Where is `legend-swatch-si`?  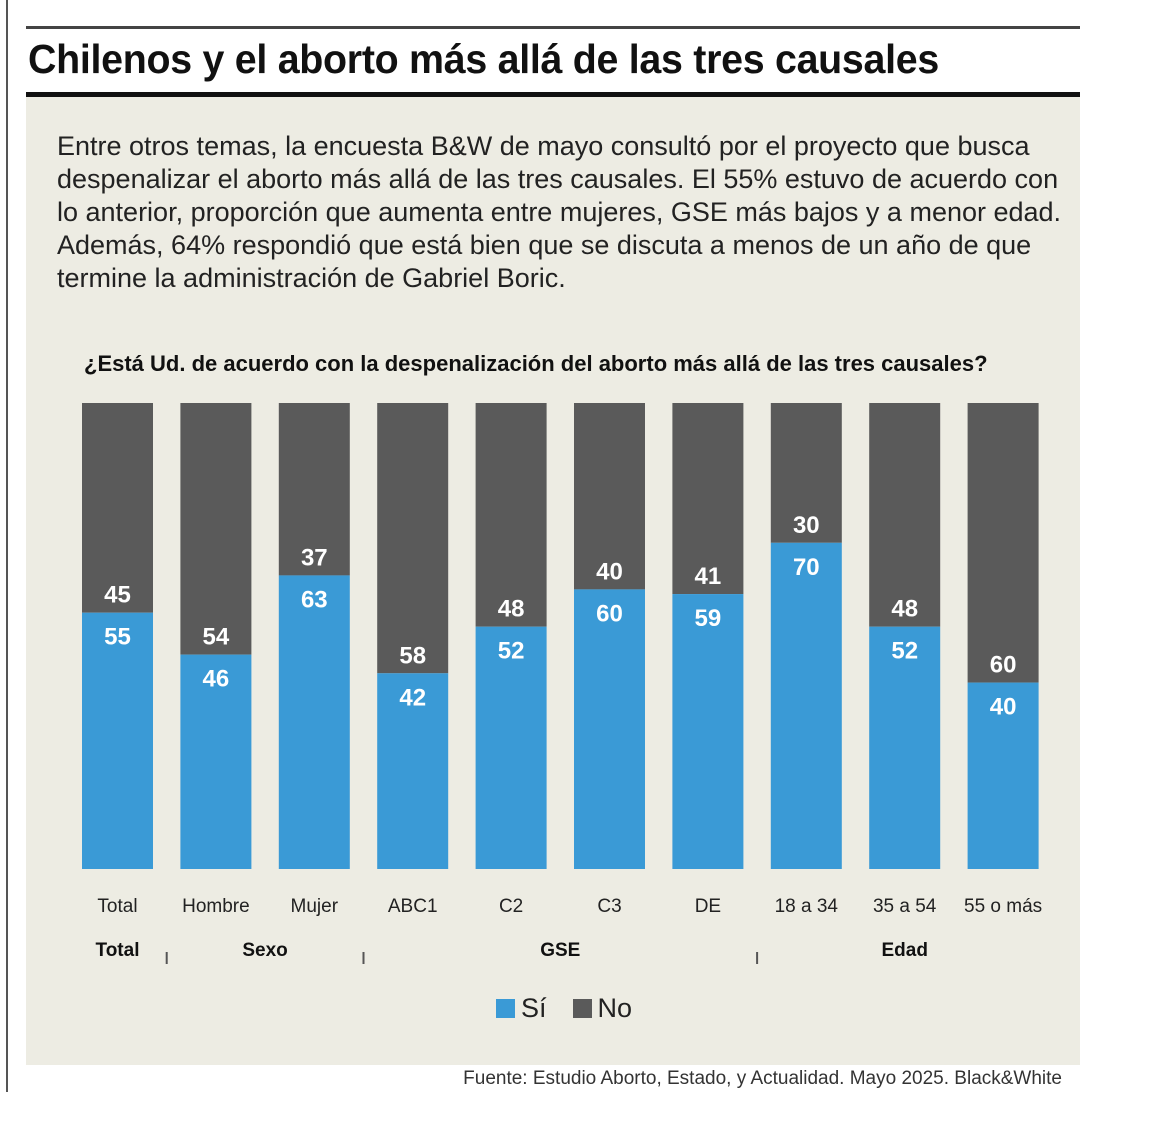
legend-swatch-si is located at coordinates (505, 1008).